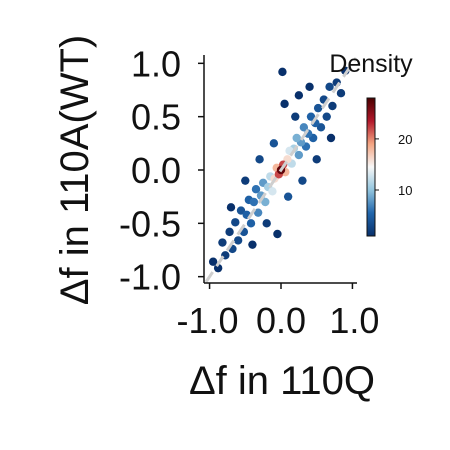  What do you see at coordinates (150, 223) in the screenshot?
I see `y-tick-label: -0.5` at bounding box center [150, 223].